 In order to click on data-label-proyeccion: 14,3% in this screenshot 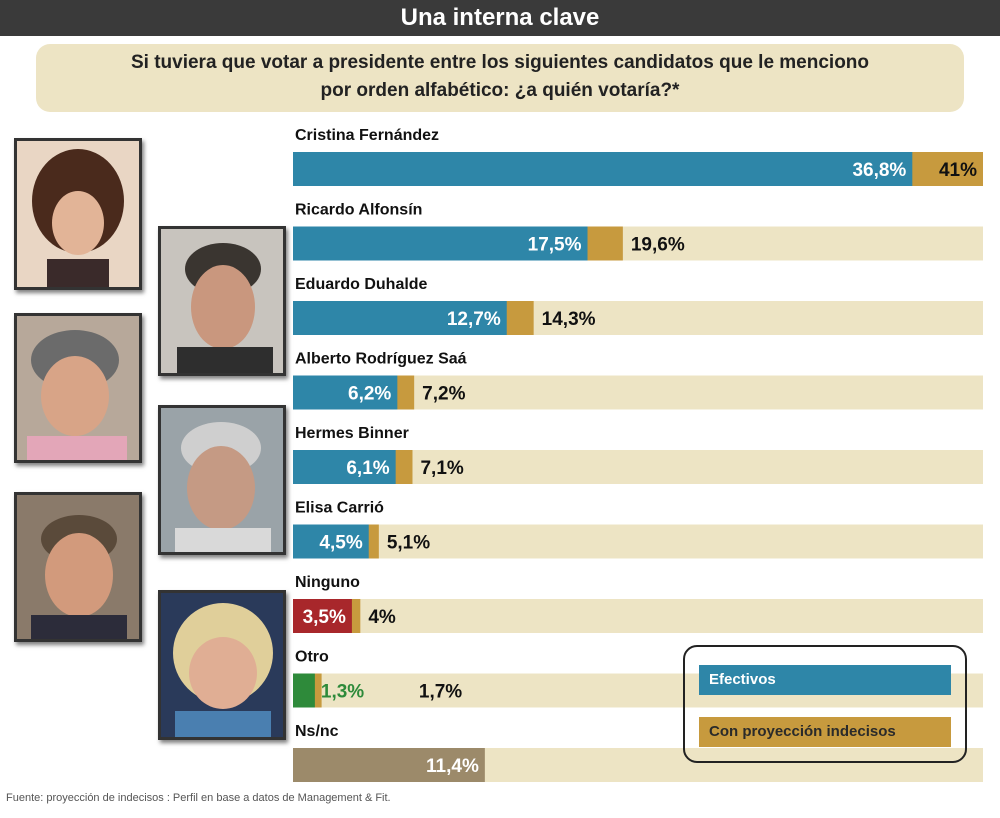, I will do `click(569, 319)`.